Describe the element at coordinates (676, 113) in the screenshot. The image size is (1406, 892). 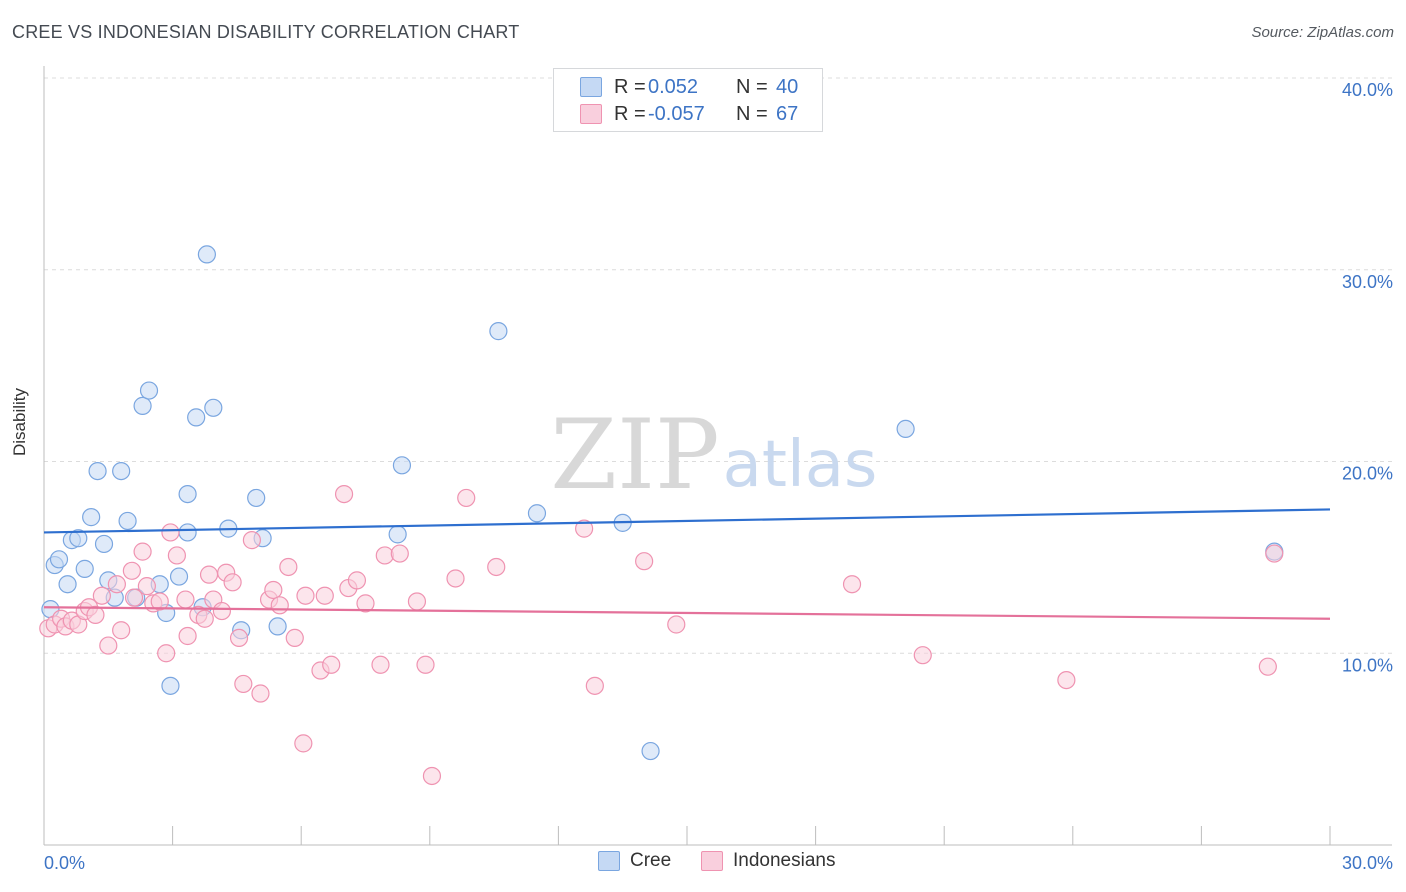
I see `legend-r-value: -0.057` at that location.